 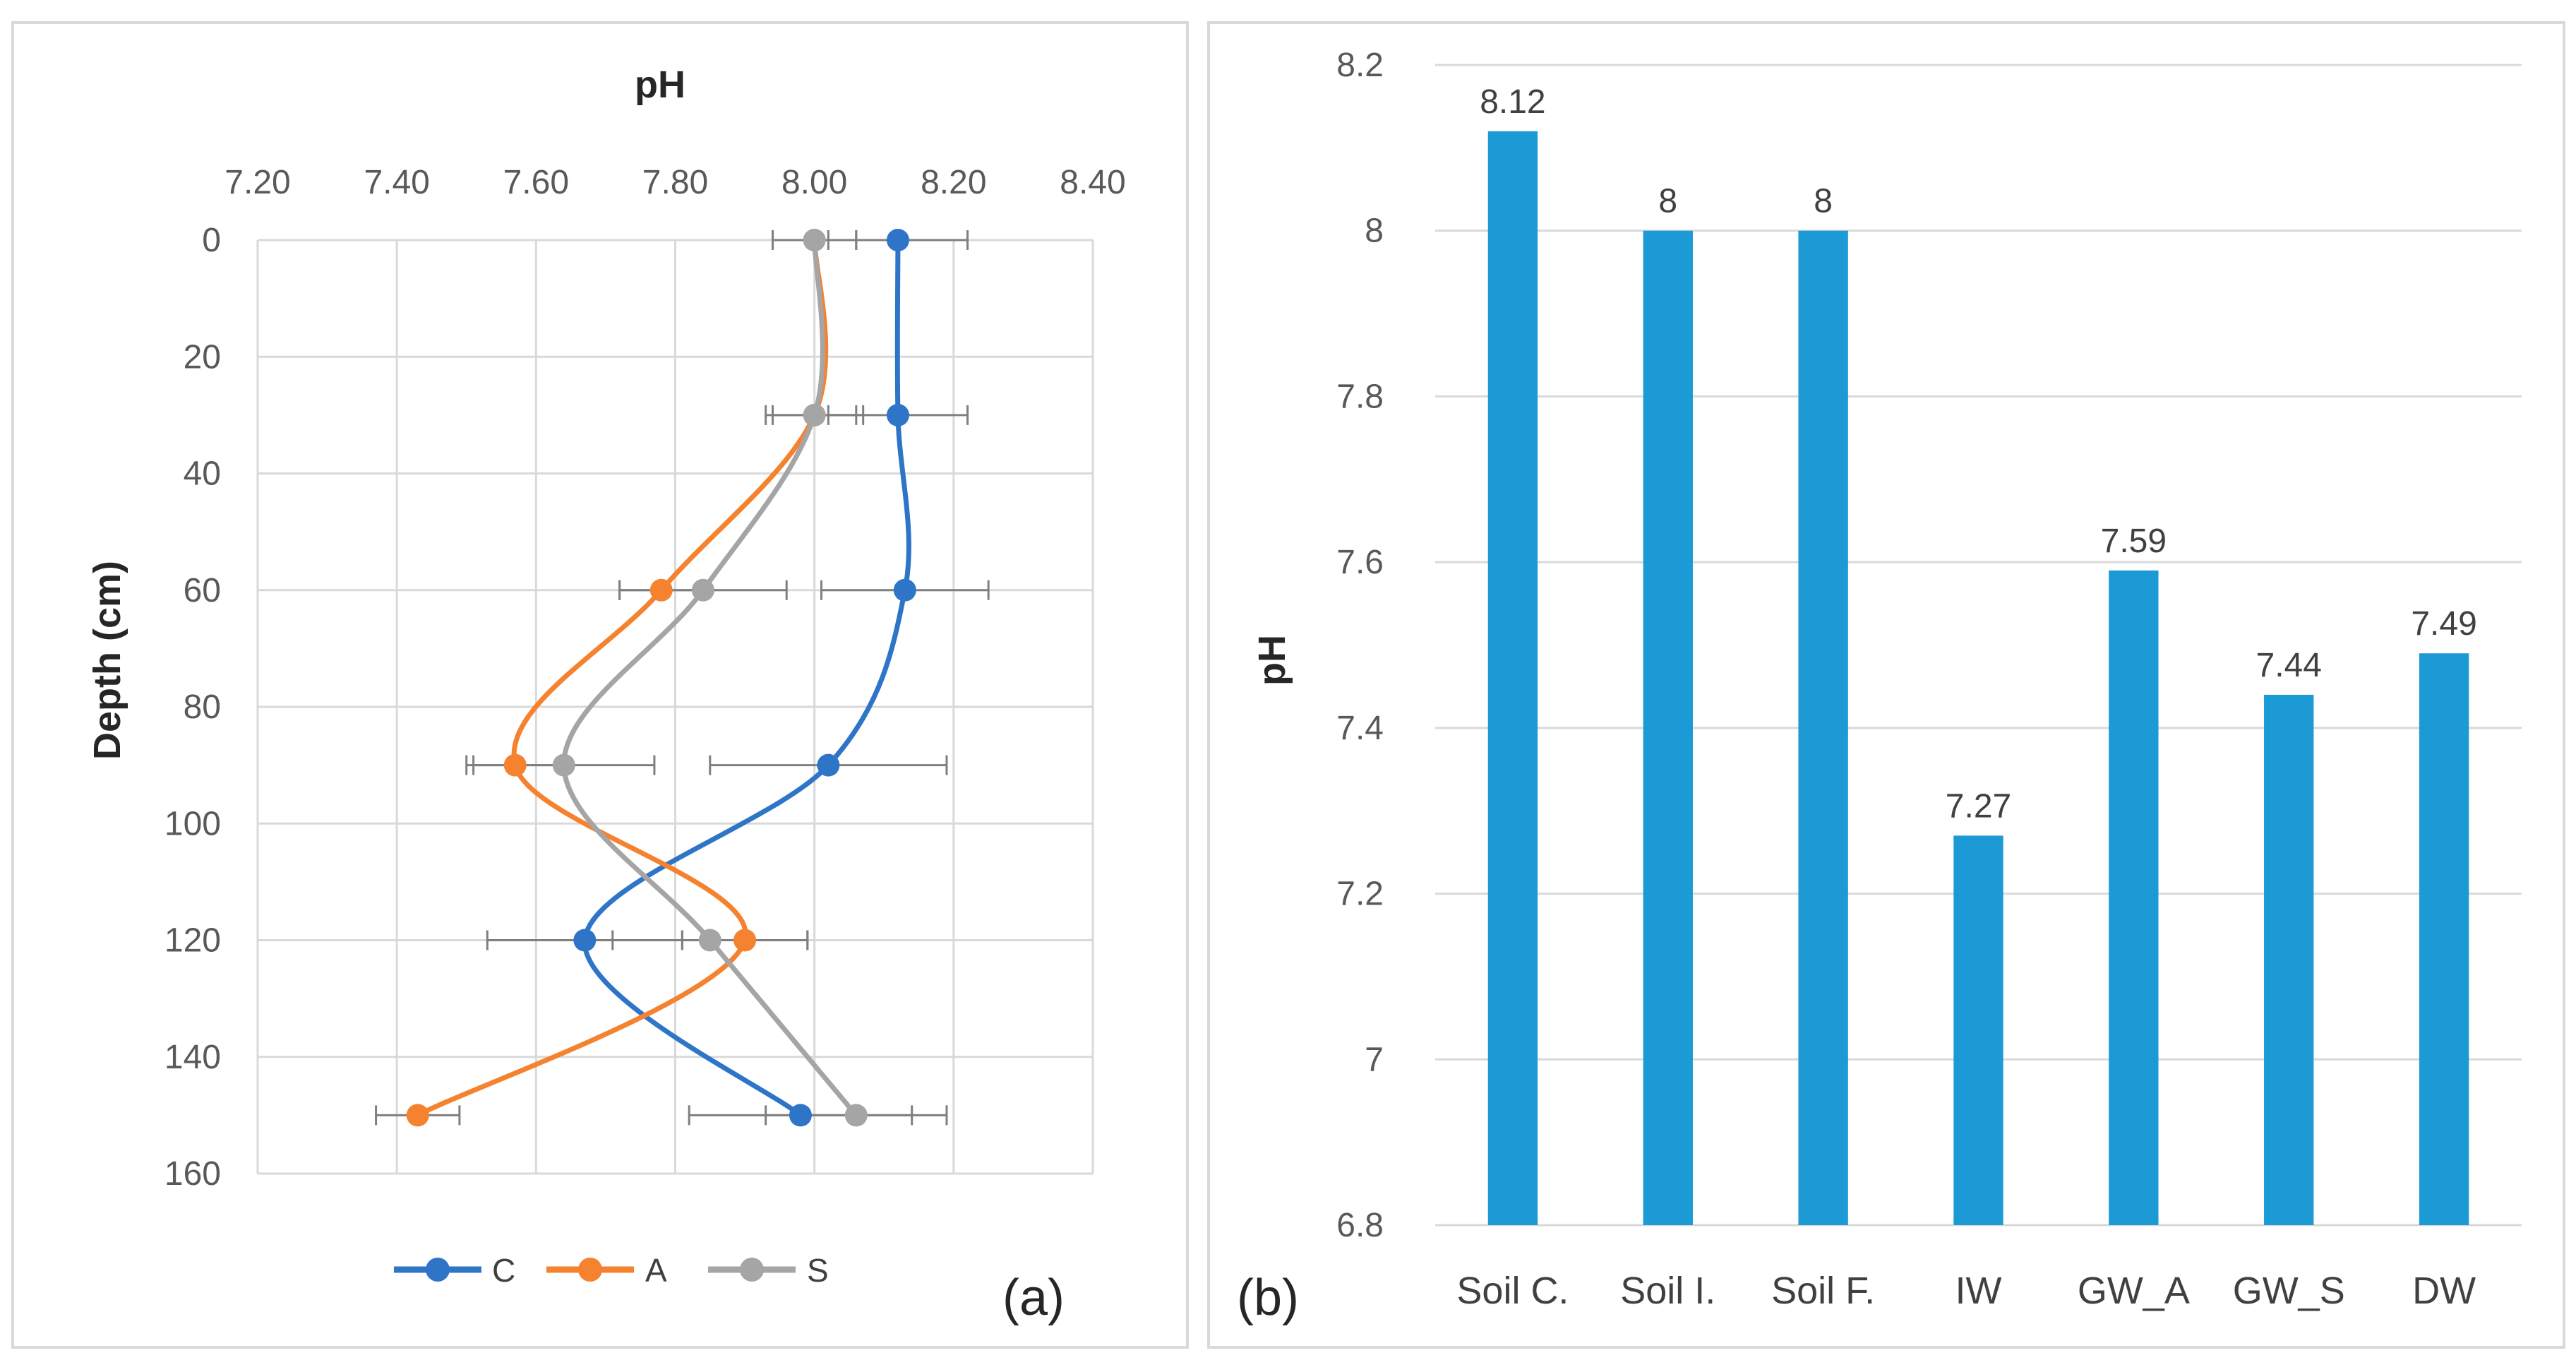 What do you see at coordinates (211, 241) in the screenshot?
I see `a-y-tick-0: 0` at bounding box center [211, 241].